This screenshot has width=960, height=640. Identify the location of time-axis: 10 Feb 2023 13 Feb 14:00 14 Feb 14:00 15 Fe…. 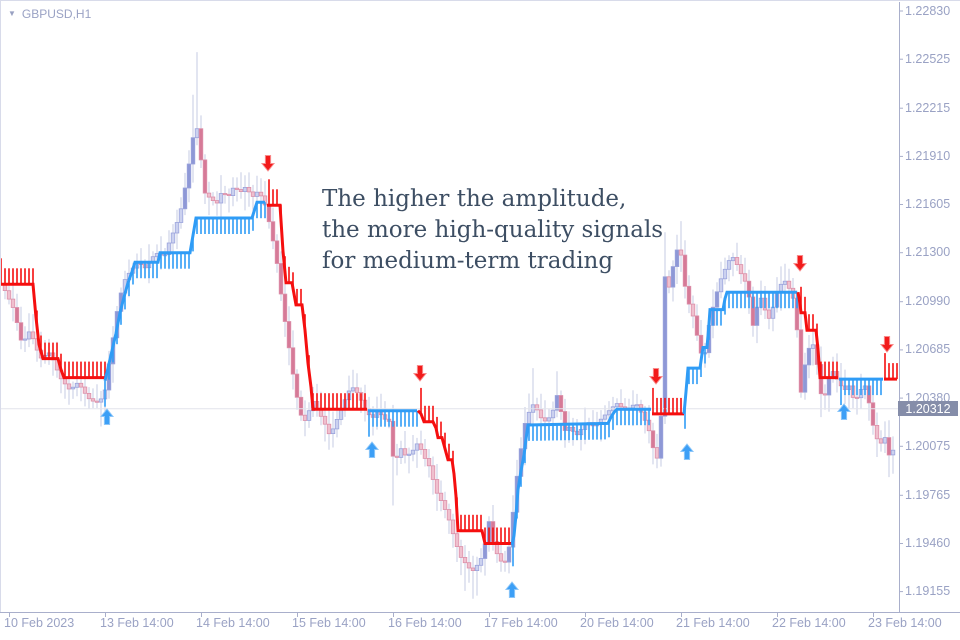
(480, 626).